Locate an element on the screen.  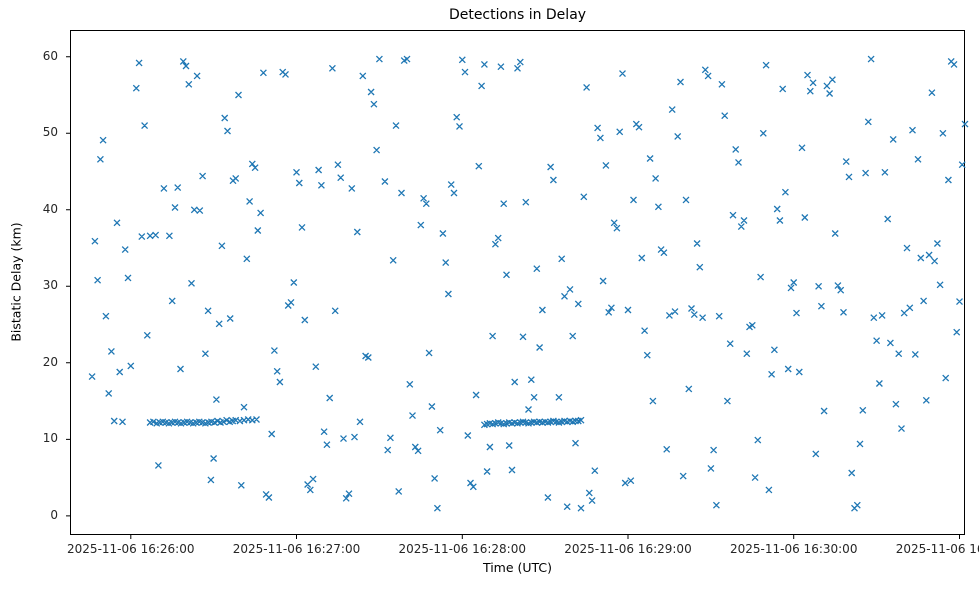
x-tick-label: 2025-11-06 16:30:00 is located at coordinates (794, 549).